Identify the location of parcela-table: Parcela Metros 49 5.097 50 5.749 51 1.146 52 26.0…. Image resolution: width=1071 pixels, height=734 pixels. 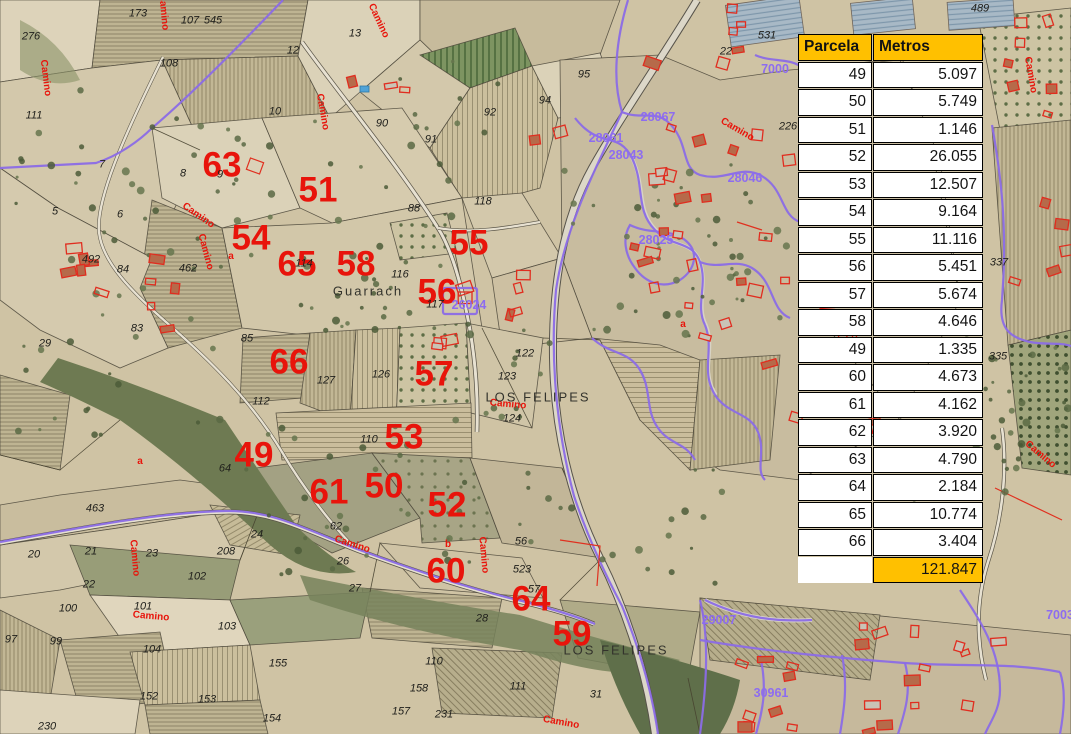
(890, 308).